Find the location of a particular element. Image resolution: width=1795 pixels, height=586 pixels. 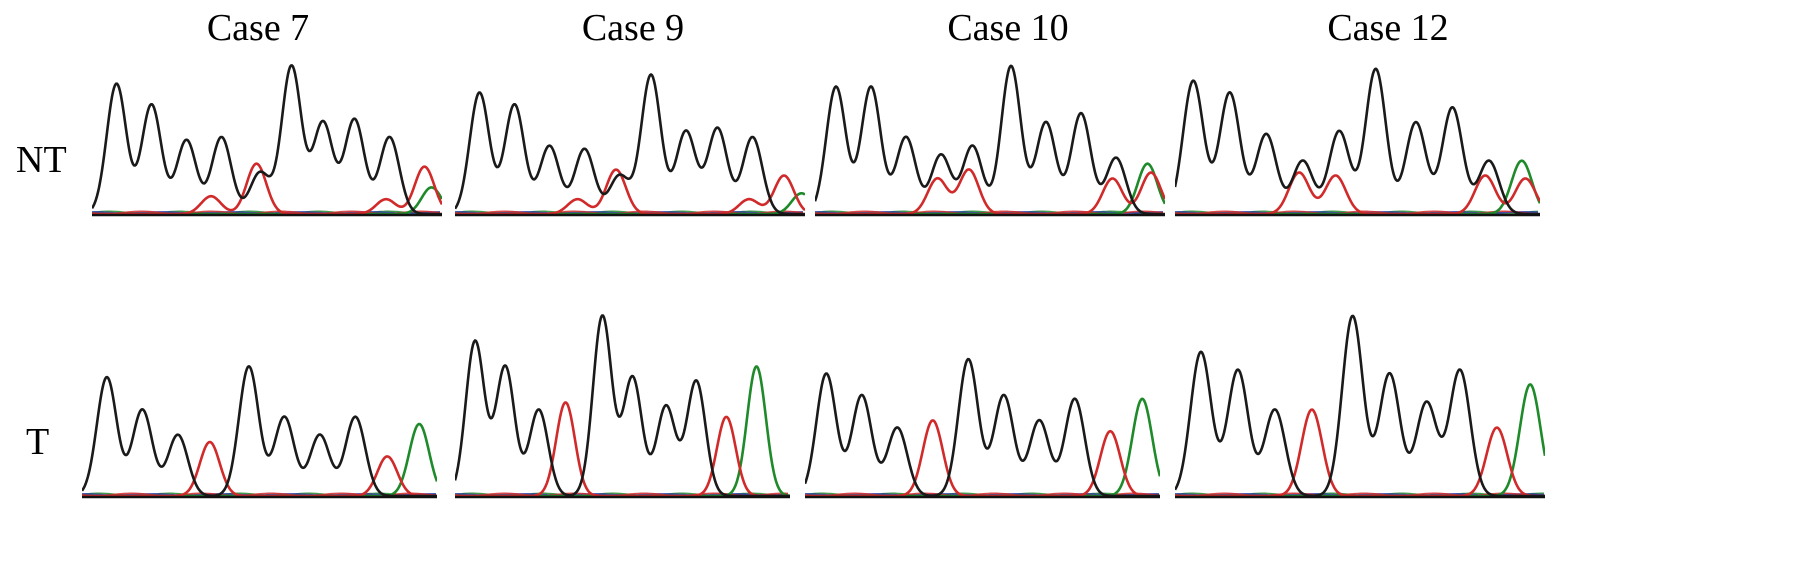

chromatogram-case-7-t is located at coordinates (259, 432).